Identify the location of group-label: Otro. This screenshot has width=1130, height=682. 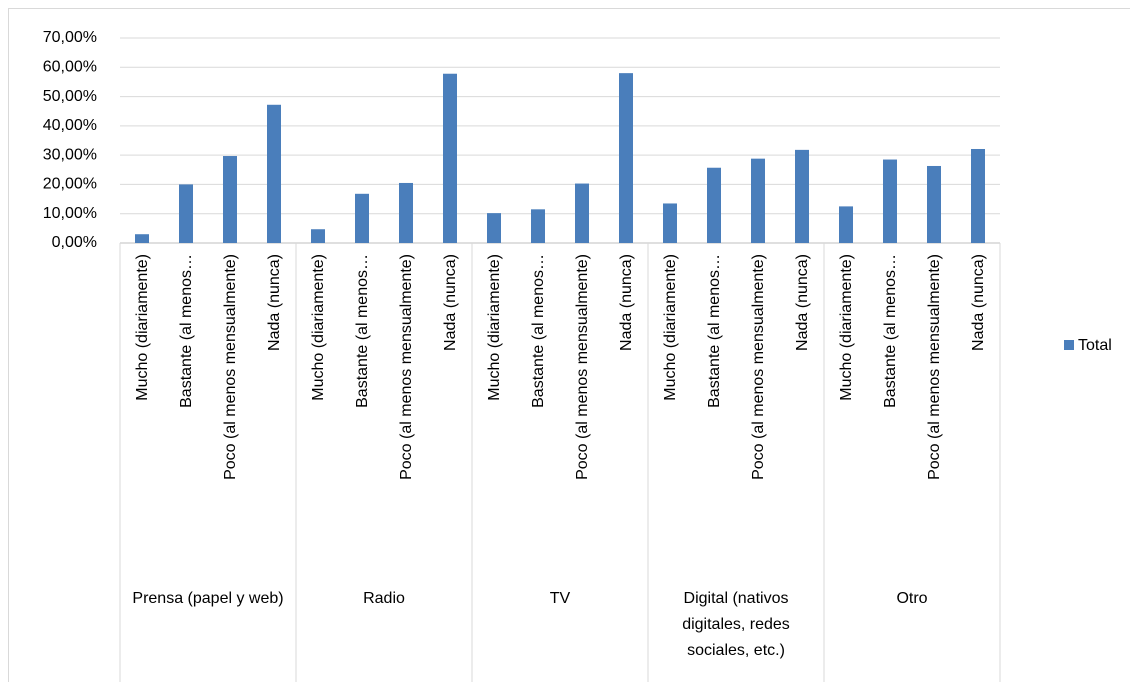
(912, 598).